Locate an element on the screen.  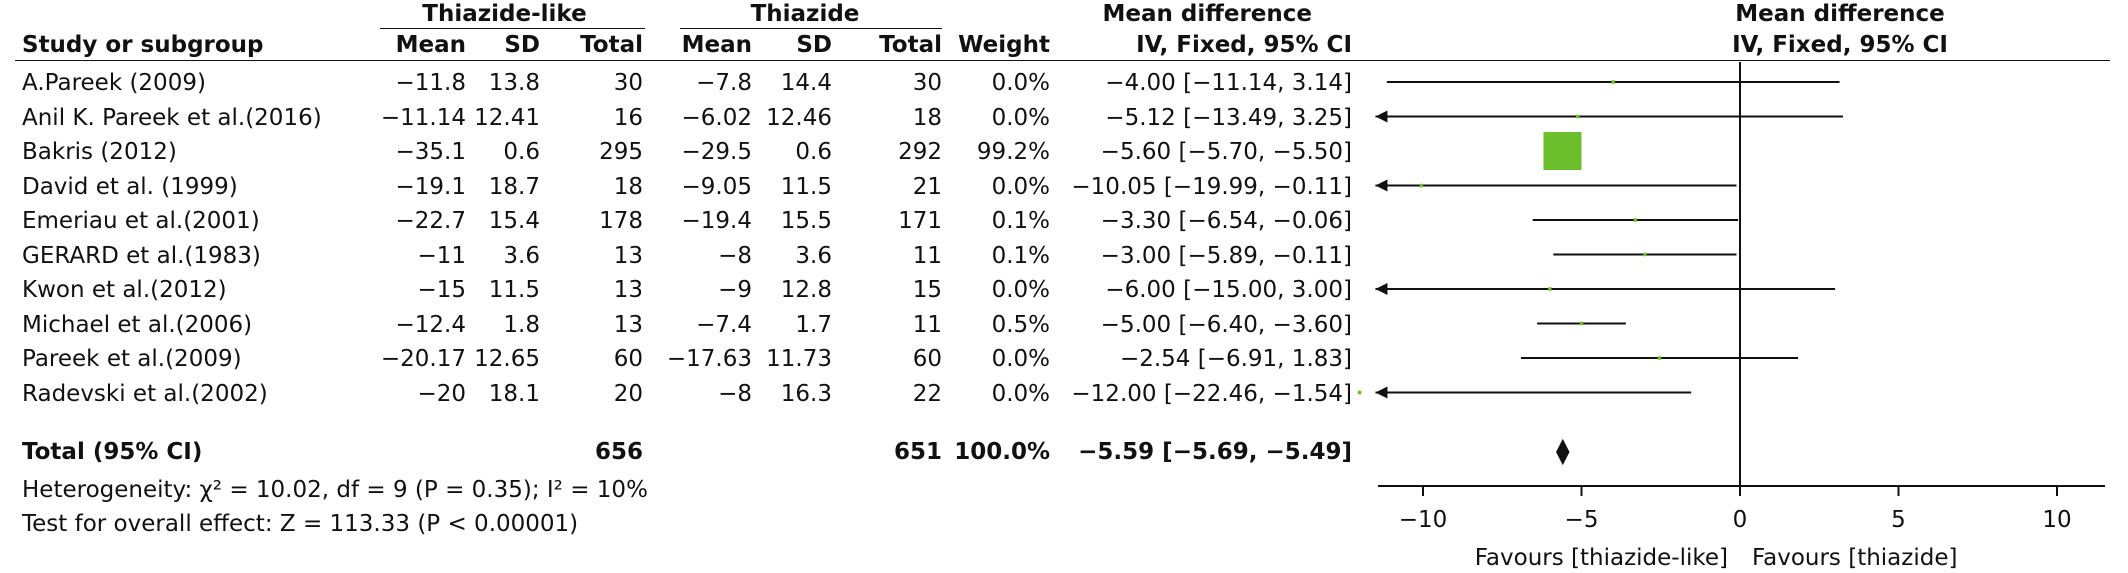
cell-sd2: 14.4 is located at coordinates (806, 83).